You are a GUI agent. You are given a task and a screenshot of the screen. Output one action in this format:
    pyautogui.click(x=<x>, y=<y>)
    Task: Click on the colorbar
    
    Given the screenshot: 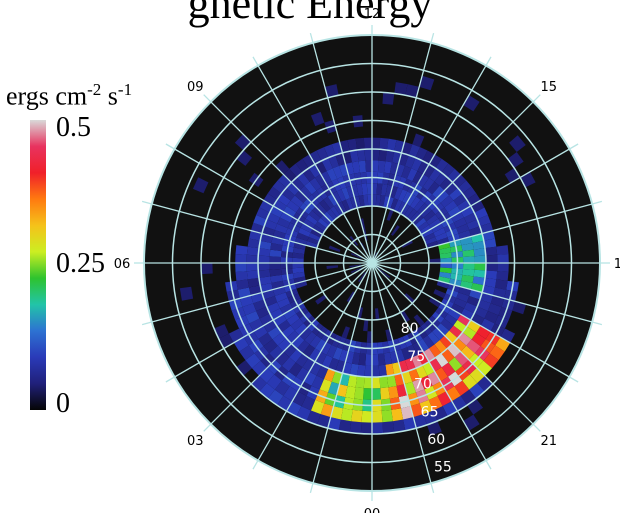 What is the action you would take?
    pyautogui.click(x=38, y=265)
    